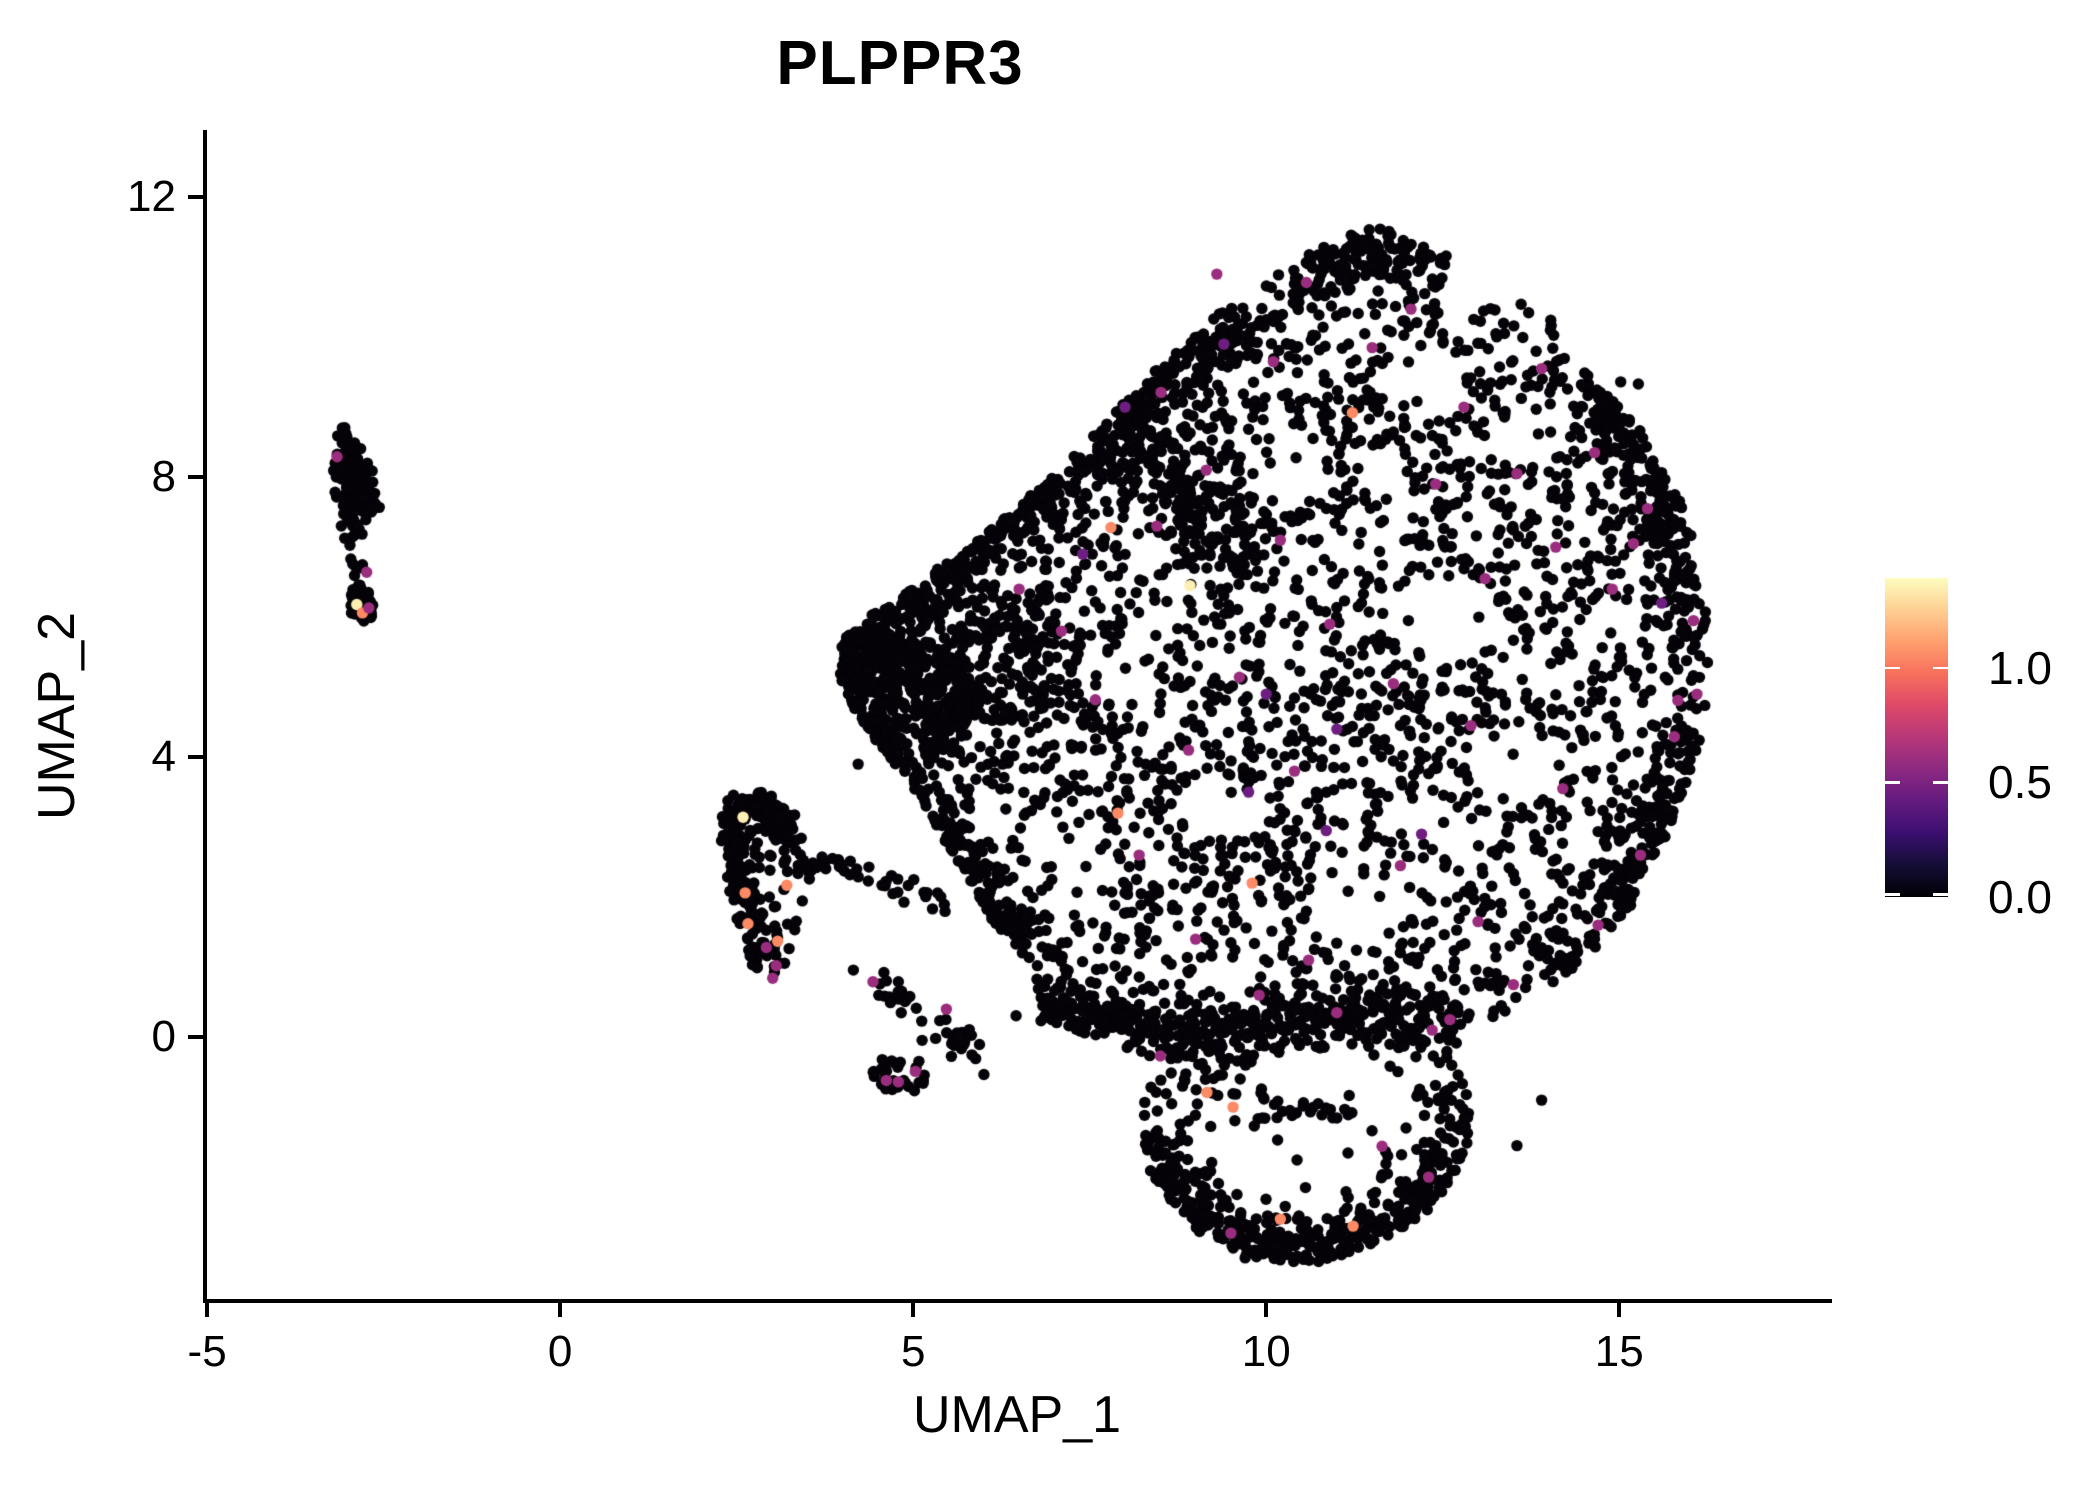 This screenshot has width=2100, height=1500. Describe the element at coordinates (163, 477) in the screenshot. I see `y-tick-label: 8` at that location.